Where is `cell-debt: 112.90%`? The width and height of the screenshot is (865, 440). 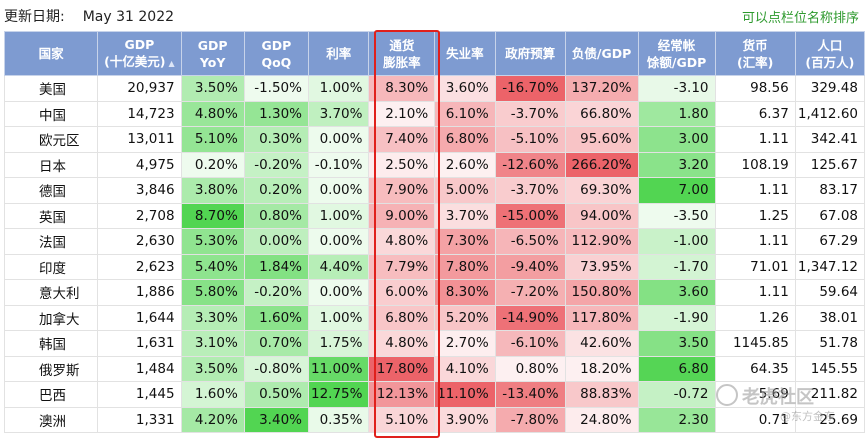 cell-debt: 112.90% is located at coordinates (601, 241).